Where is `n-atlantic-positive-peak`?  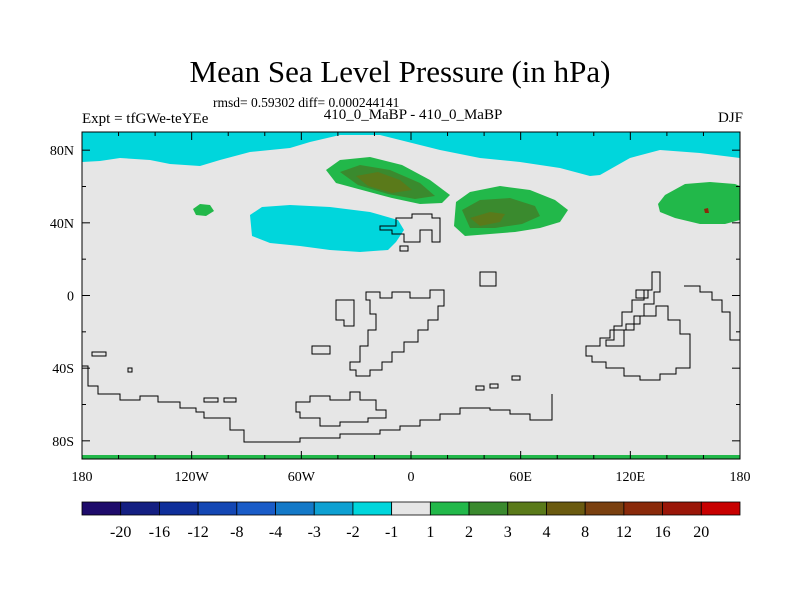 n-atlantic-positive-peak is located at coordinates (384, 182).